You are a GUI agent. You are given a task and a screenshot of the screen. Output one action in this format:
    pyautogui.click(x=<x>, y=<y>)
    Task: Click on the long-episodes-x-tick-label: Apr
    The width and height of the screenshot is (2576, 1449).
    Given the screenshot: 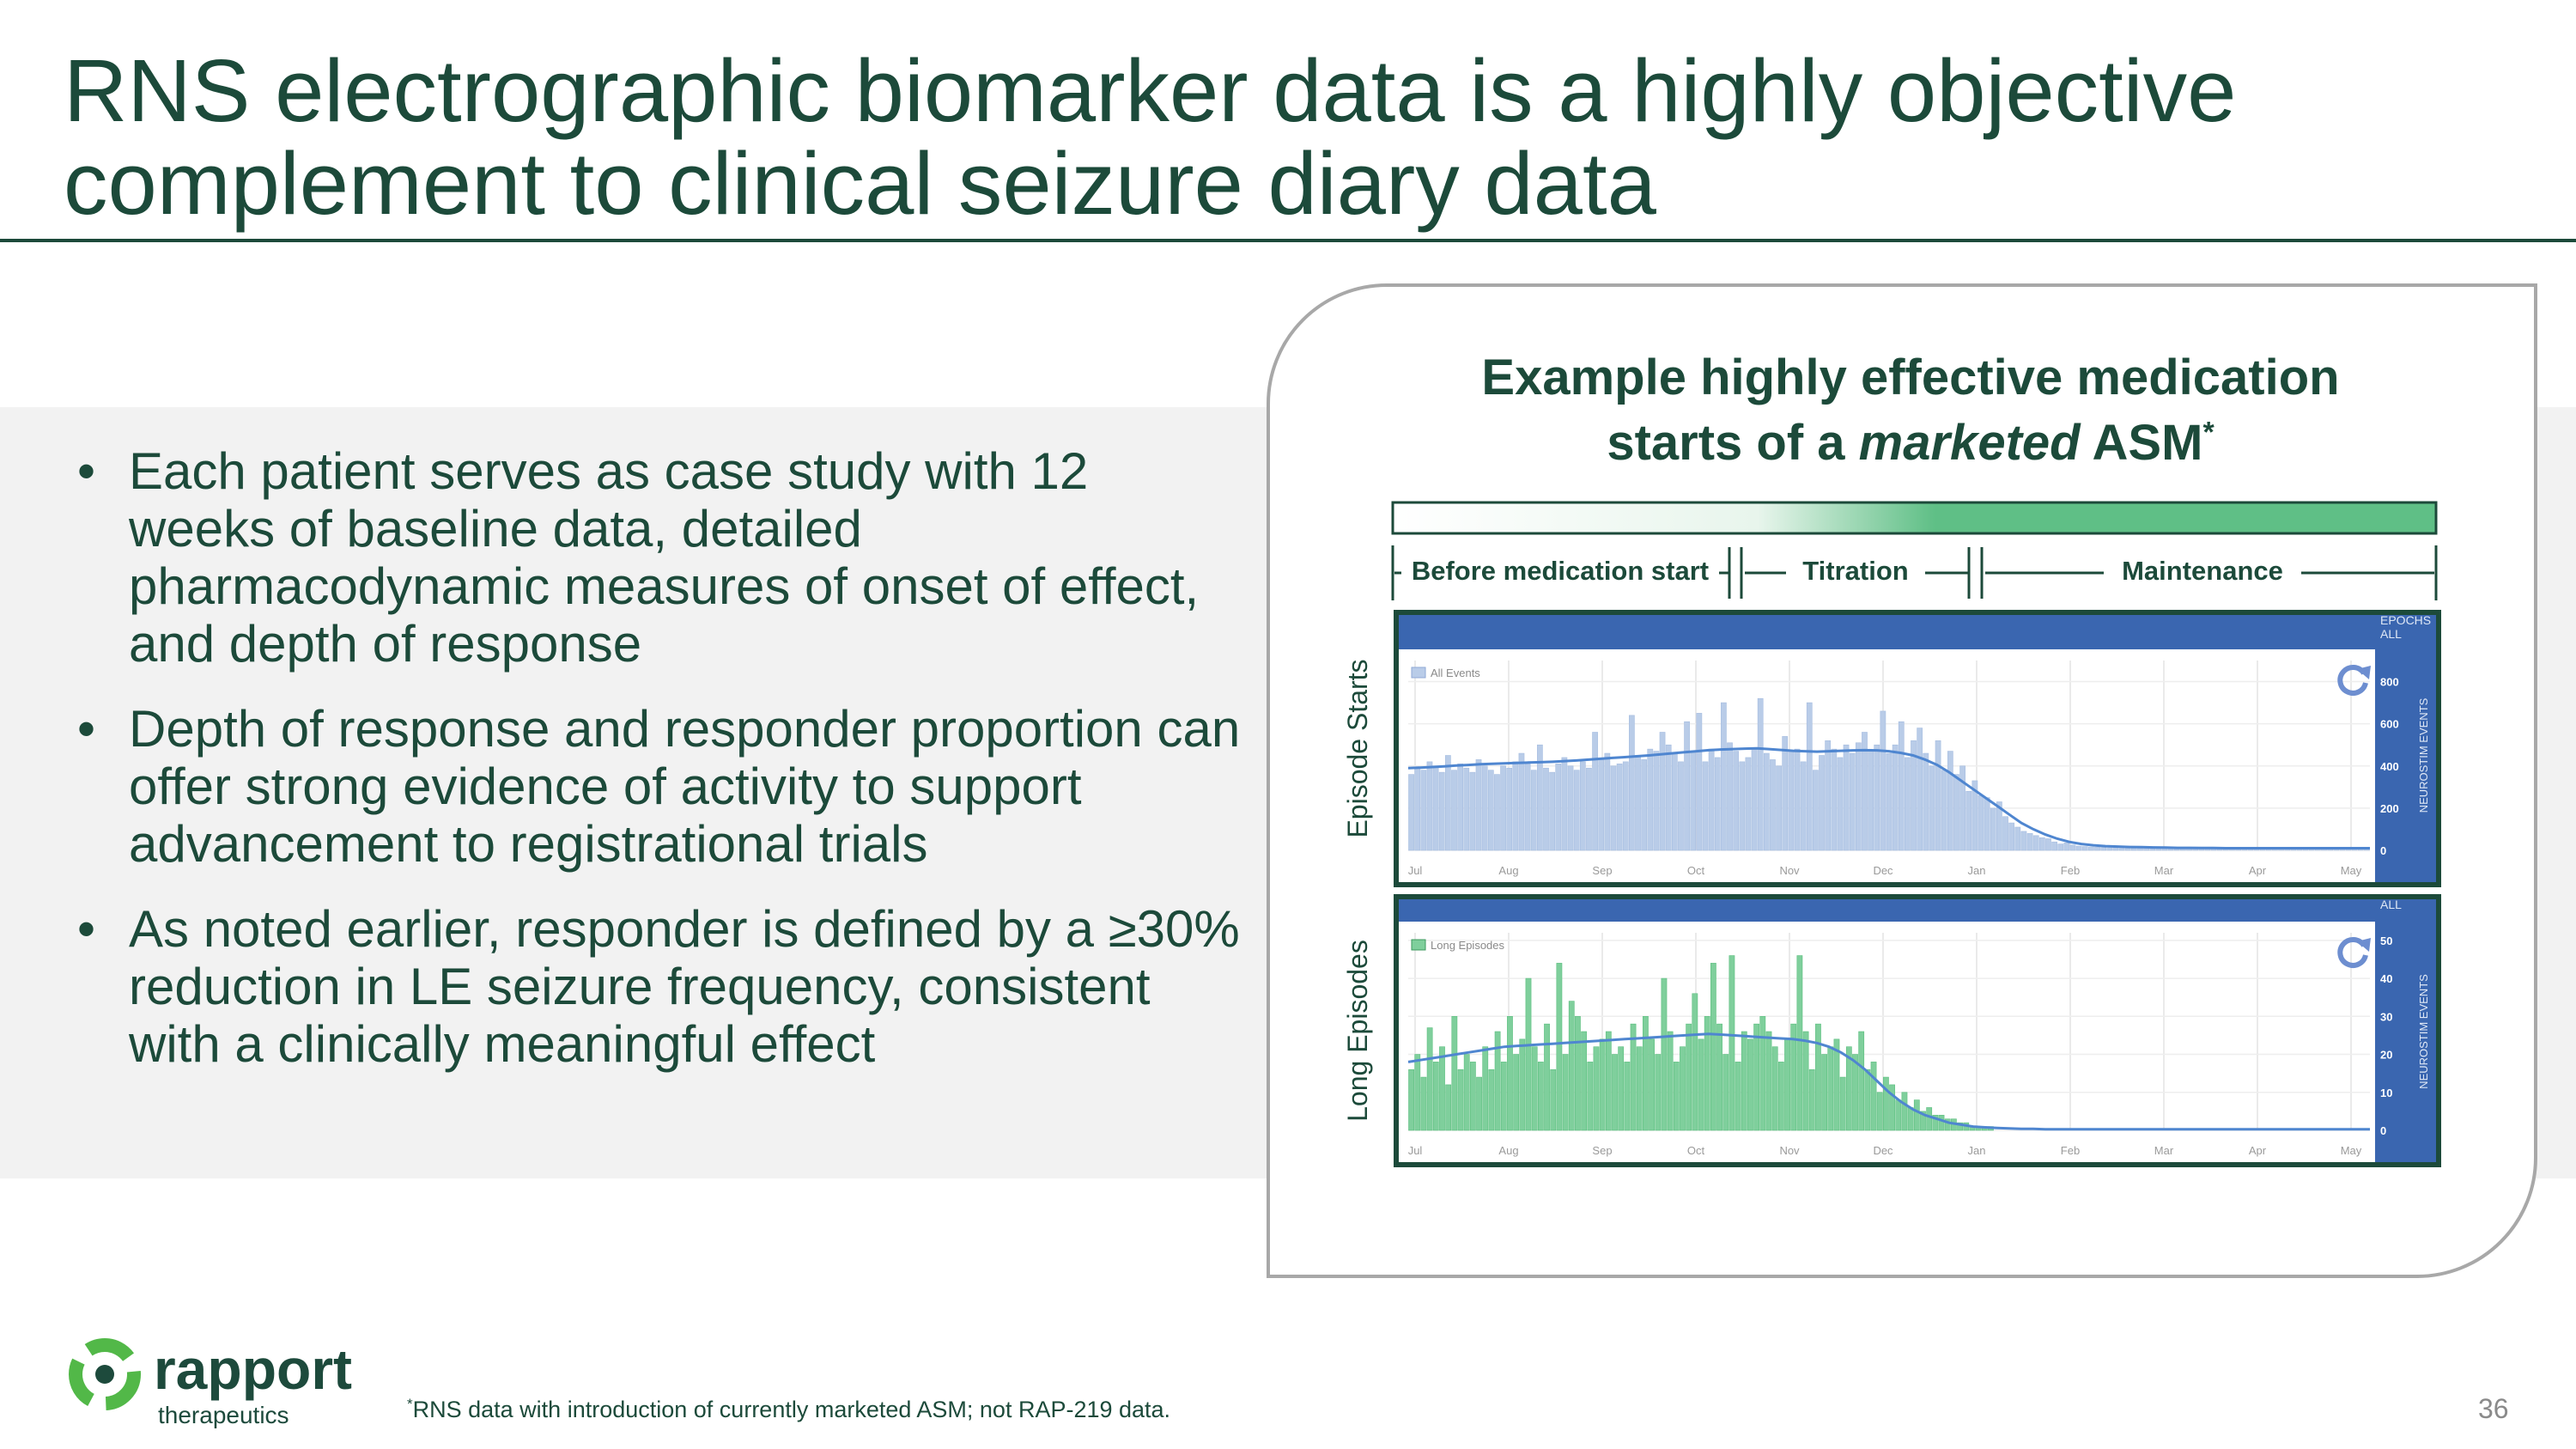 What is the action you would take?
    pyautogui.click(x=2258, y=1150)
    